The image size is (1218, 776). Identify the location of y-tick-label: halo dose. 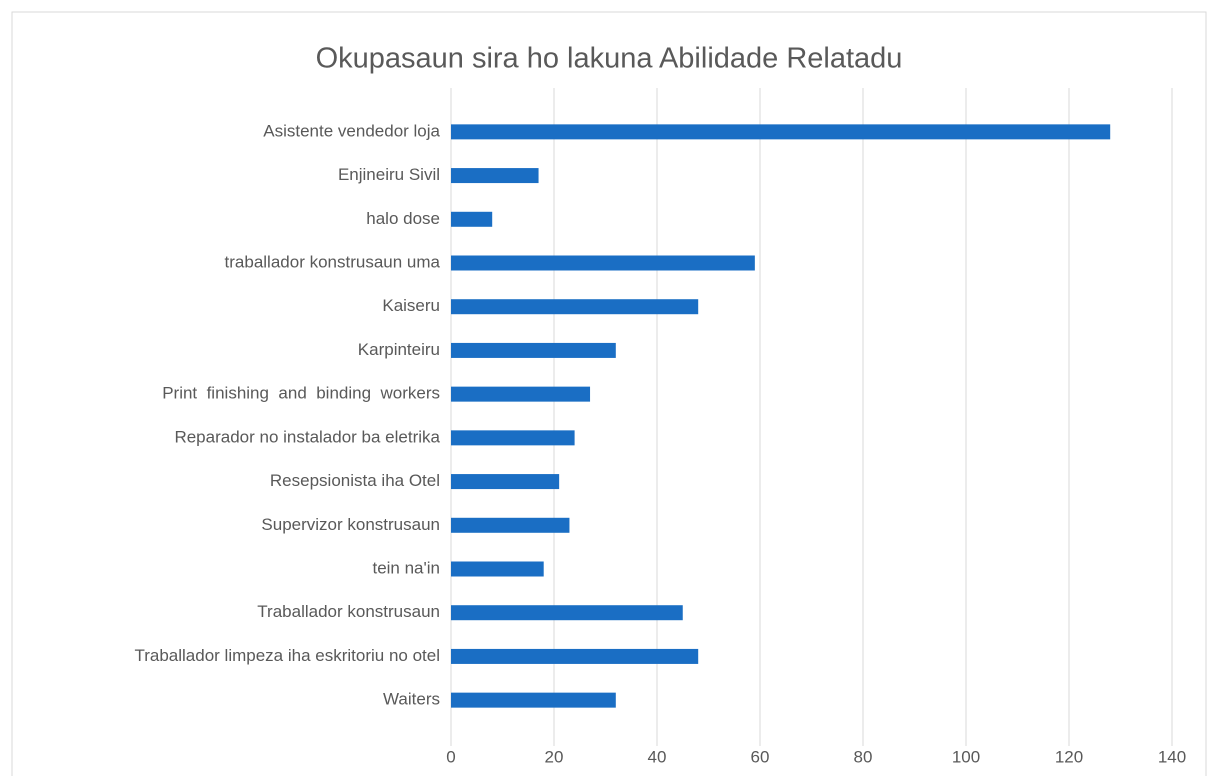
(403, 218).